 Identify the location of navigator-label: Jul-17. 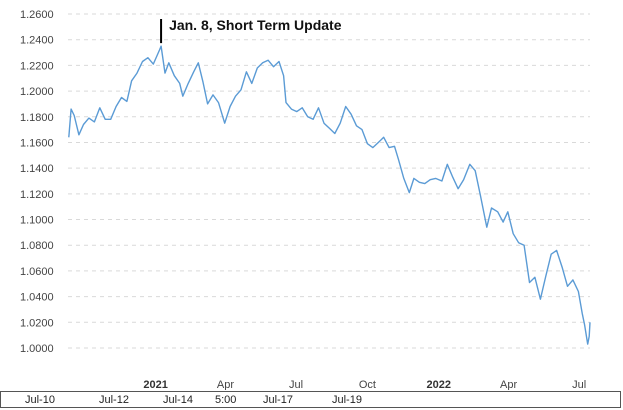
(278, 400).